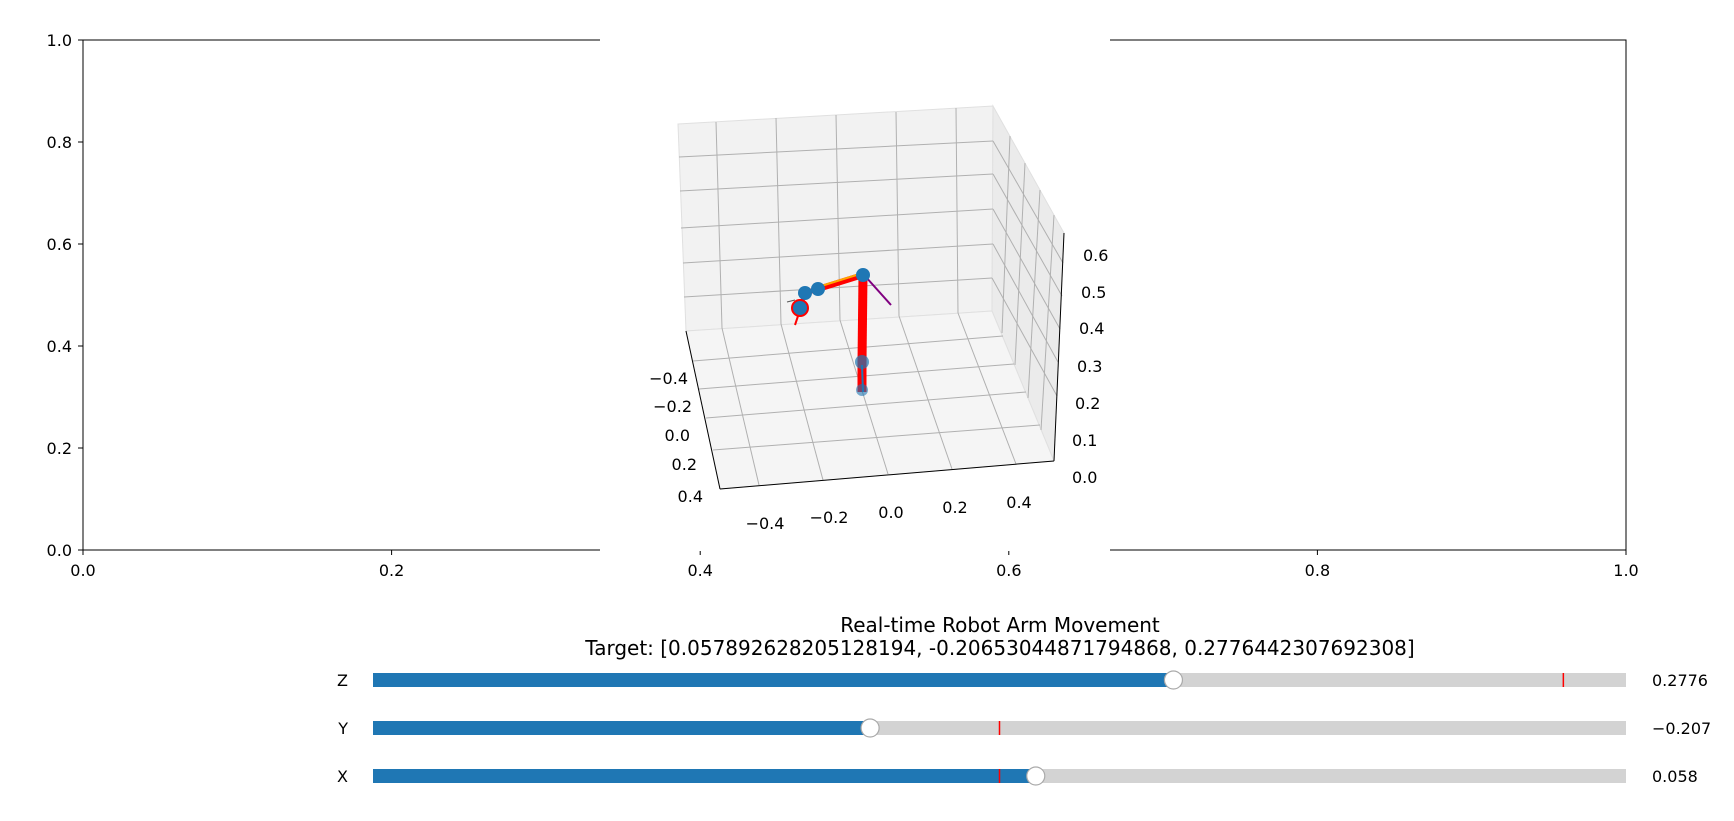 The width and height of the screenshot is (1734, 821). What do you see at coordinates (805, 293) in the screenshot?
I see `joint-wrist` at bounding box center [805, 293].